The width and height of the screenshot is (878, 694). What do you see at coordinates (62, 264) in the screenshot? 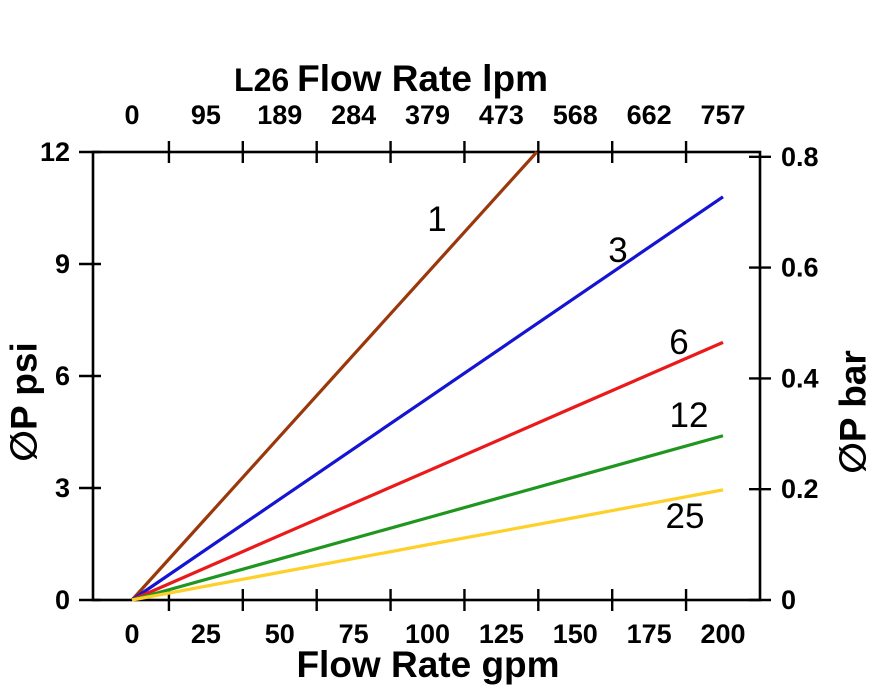
I see `left-tick-label: 9` at bounding box center [62, 264].